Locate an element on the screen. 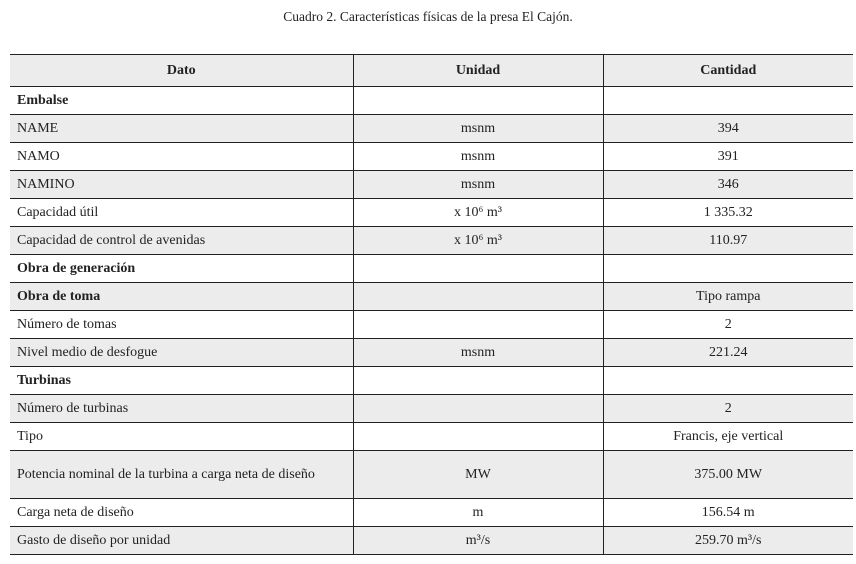  cell-dato: Capacidad útil is located at coordinates (182, 212).